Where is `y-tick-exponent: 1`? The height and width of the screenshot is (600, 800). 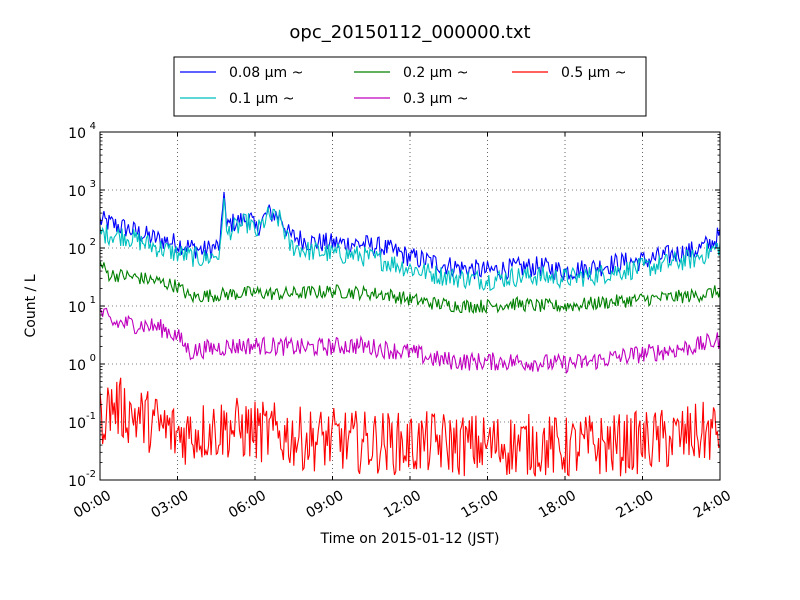
y-tick-exponent: 1 is located at coordinates (93, 300).